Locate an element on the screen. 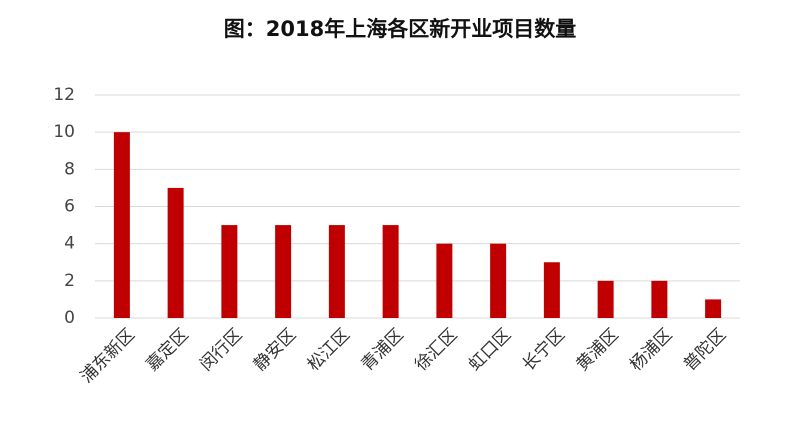 This screenshot has height=431, width=800. x-tick-label: 闵行区 is located at coordinates (221, 350).